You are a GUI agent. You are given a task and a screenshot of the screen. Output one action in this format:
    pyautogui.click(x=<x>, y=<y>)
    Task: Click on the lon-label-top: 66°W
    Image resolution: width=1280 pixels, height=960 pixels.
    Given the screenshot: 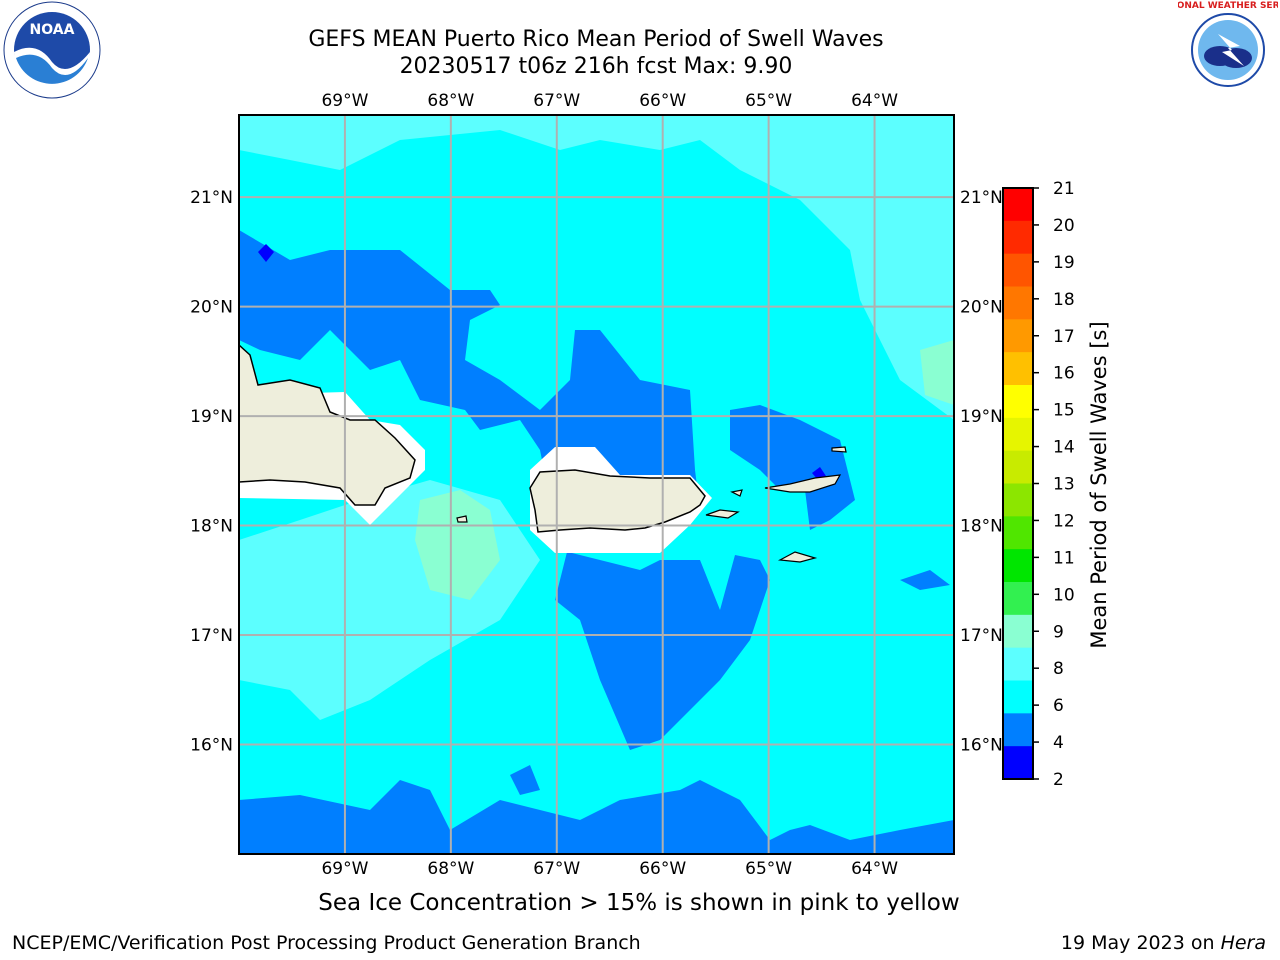 What is the action you would take?
    pyautogui.click(x=662, y=101)
    